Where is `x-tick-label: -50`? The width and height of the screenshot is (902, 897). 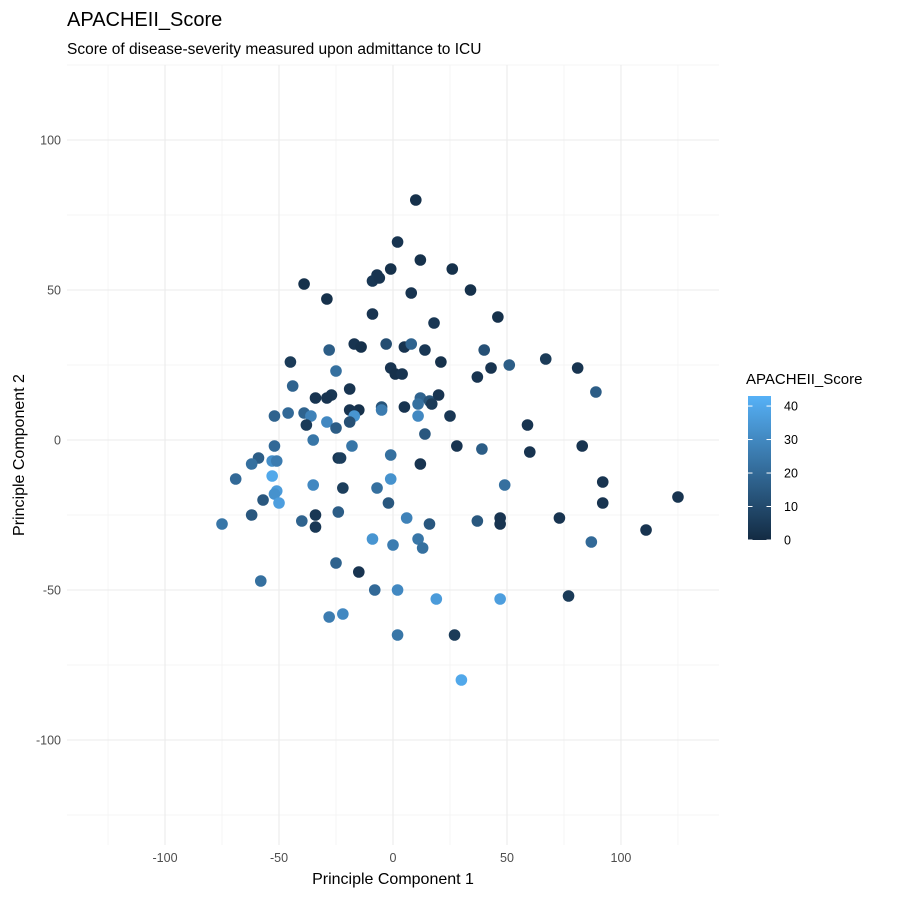
x-tick-label: -50 is located at coordinates (279, 858).